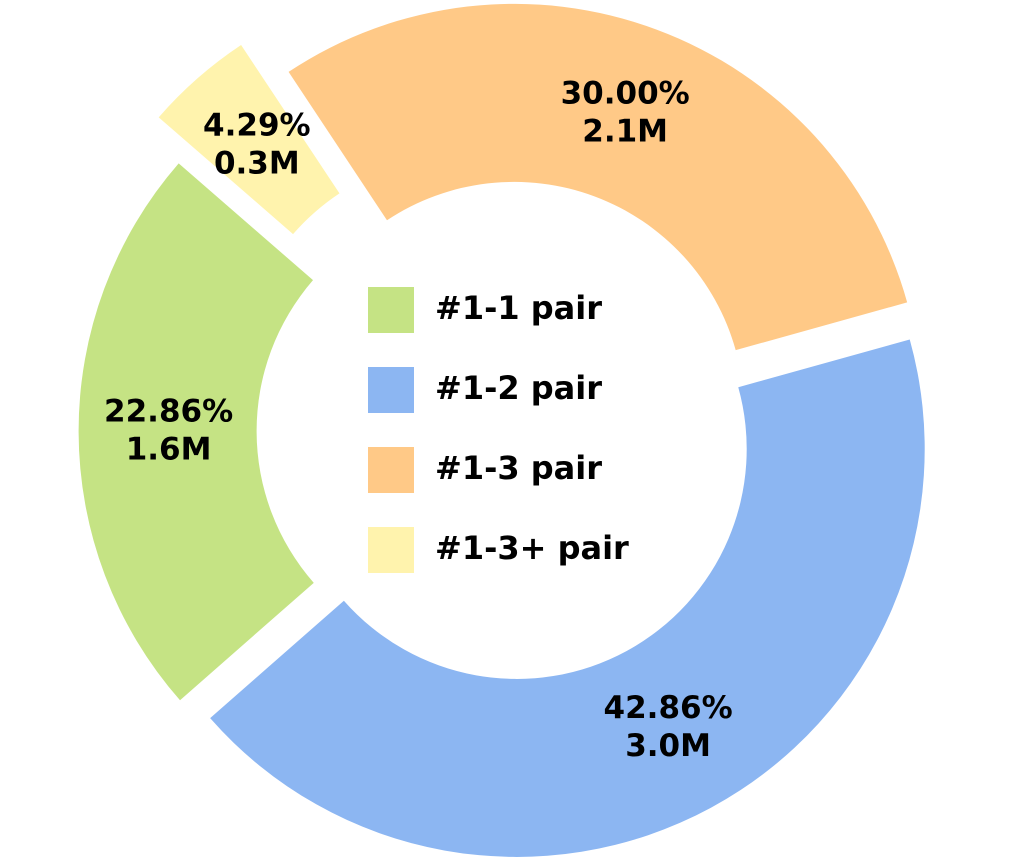 The width and height of the screenshot is (1027, 861). I want to click on legend-label: #1-3+ pair, so click(532, 548).